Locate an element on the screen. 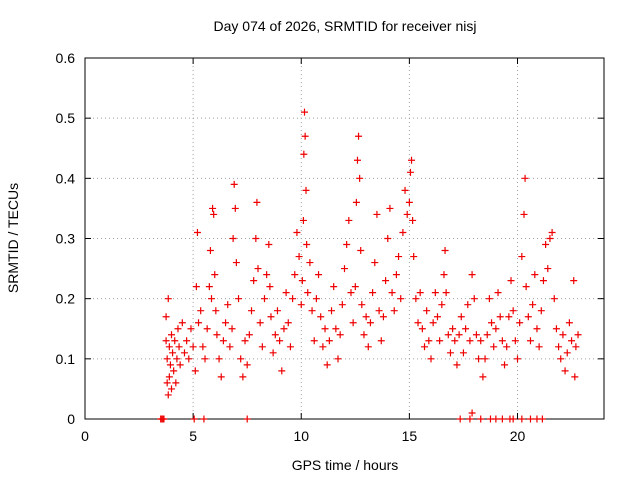 The height and width of the screenshot is (480, 640). x-tick-label: 0 is located at coordinates (85, 436).